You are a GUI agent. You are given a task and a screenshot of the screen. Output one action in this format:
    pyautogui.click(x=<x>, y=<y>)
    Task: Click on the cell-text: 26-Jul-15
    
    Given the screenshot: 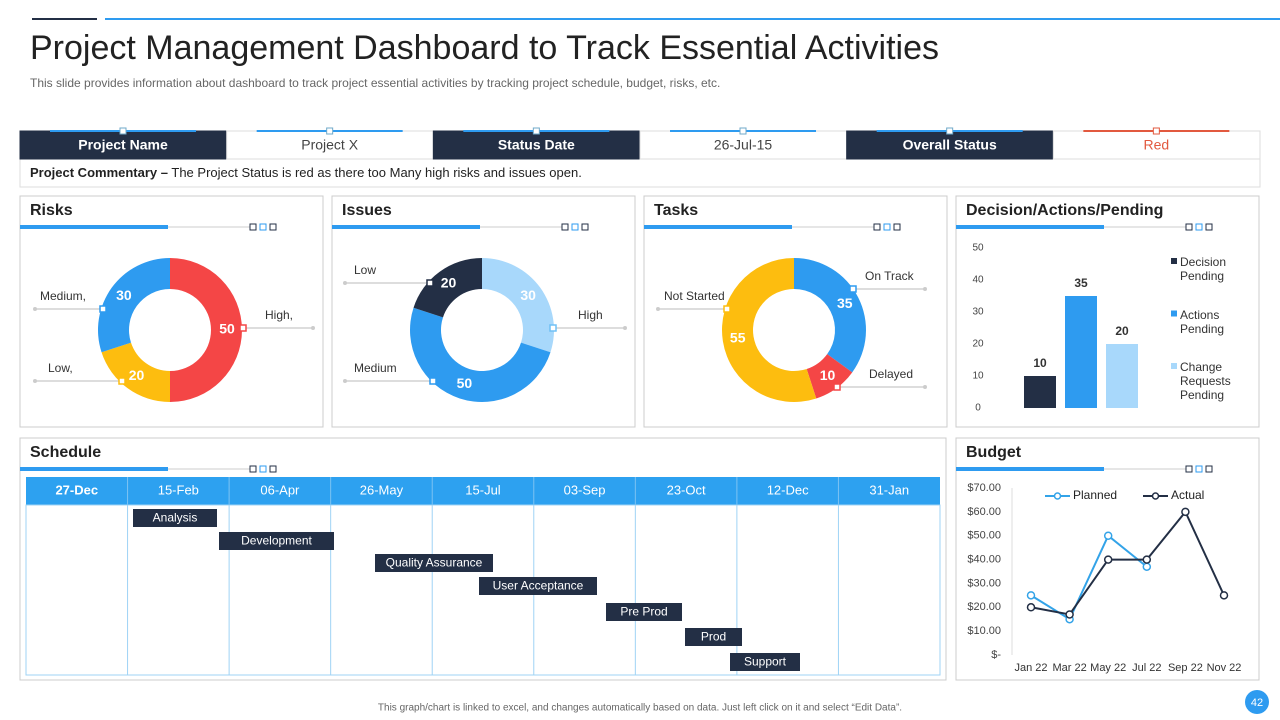 What is the action you would take?
    pyautogui.click(x=743, y=145)
    